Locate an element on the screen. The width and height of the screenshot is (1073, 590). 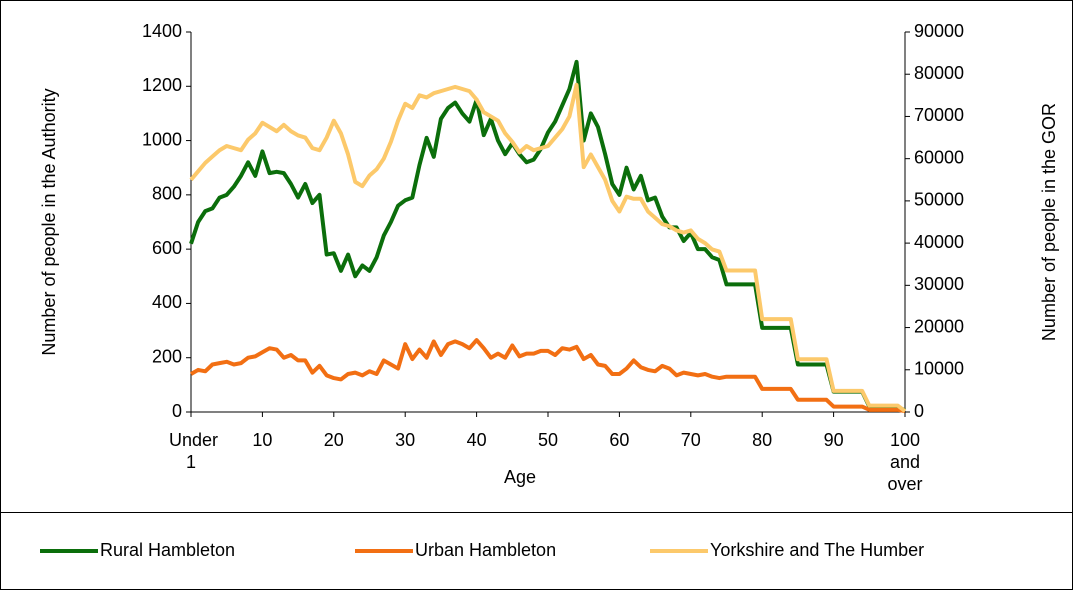
x-axis-title: Age is located at coordinates (520, 477).